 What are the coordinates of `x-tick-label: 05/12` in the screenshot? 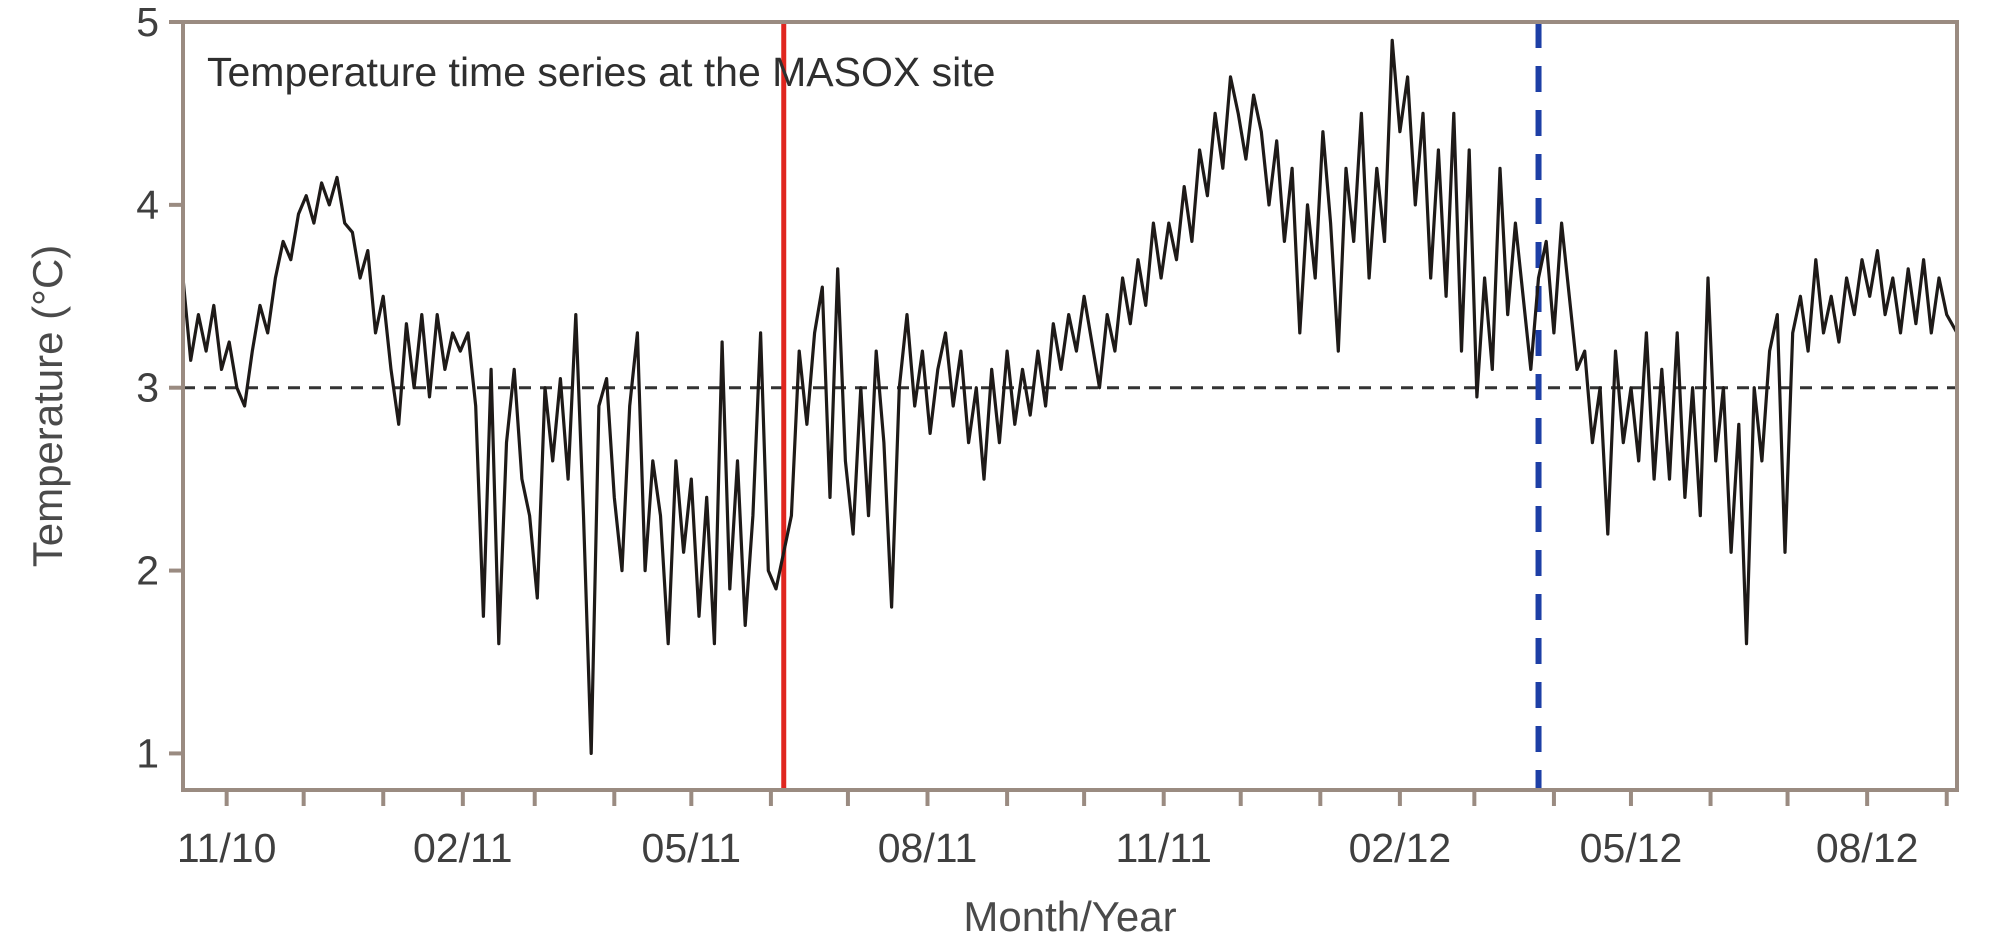 It's located at (1631, 848).